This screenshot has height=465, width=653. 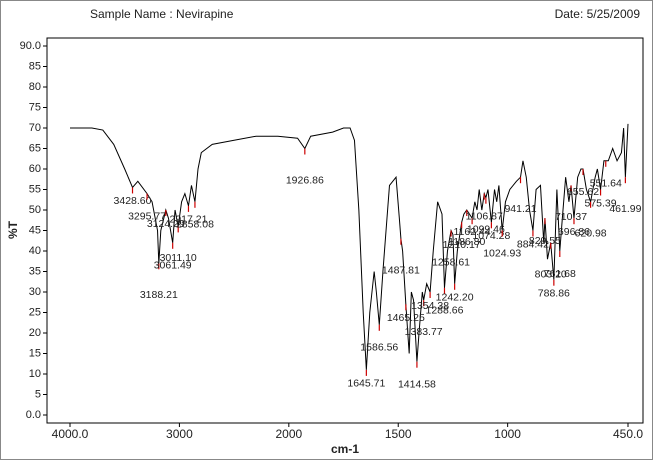 I want to click on peak-label: 461.99, so click(x=625, y=209).